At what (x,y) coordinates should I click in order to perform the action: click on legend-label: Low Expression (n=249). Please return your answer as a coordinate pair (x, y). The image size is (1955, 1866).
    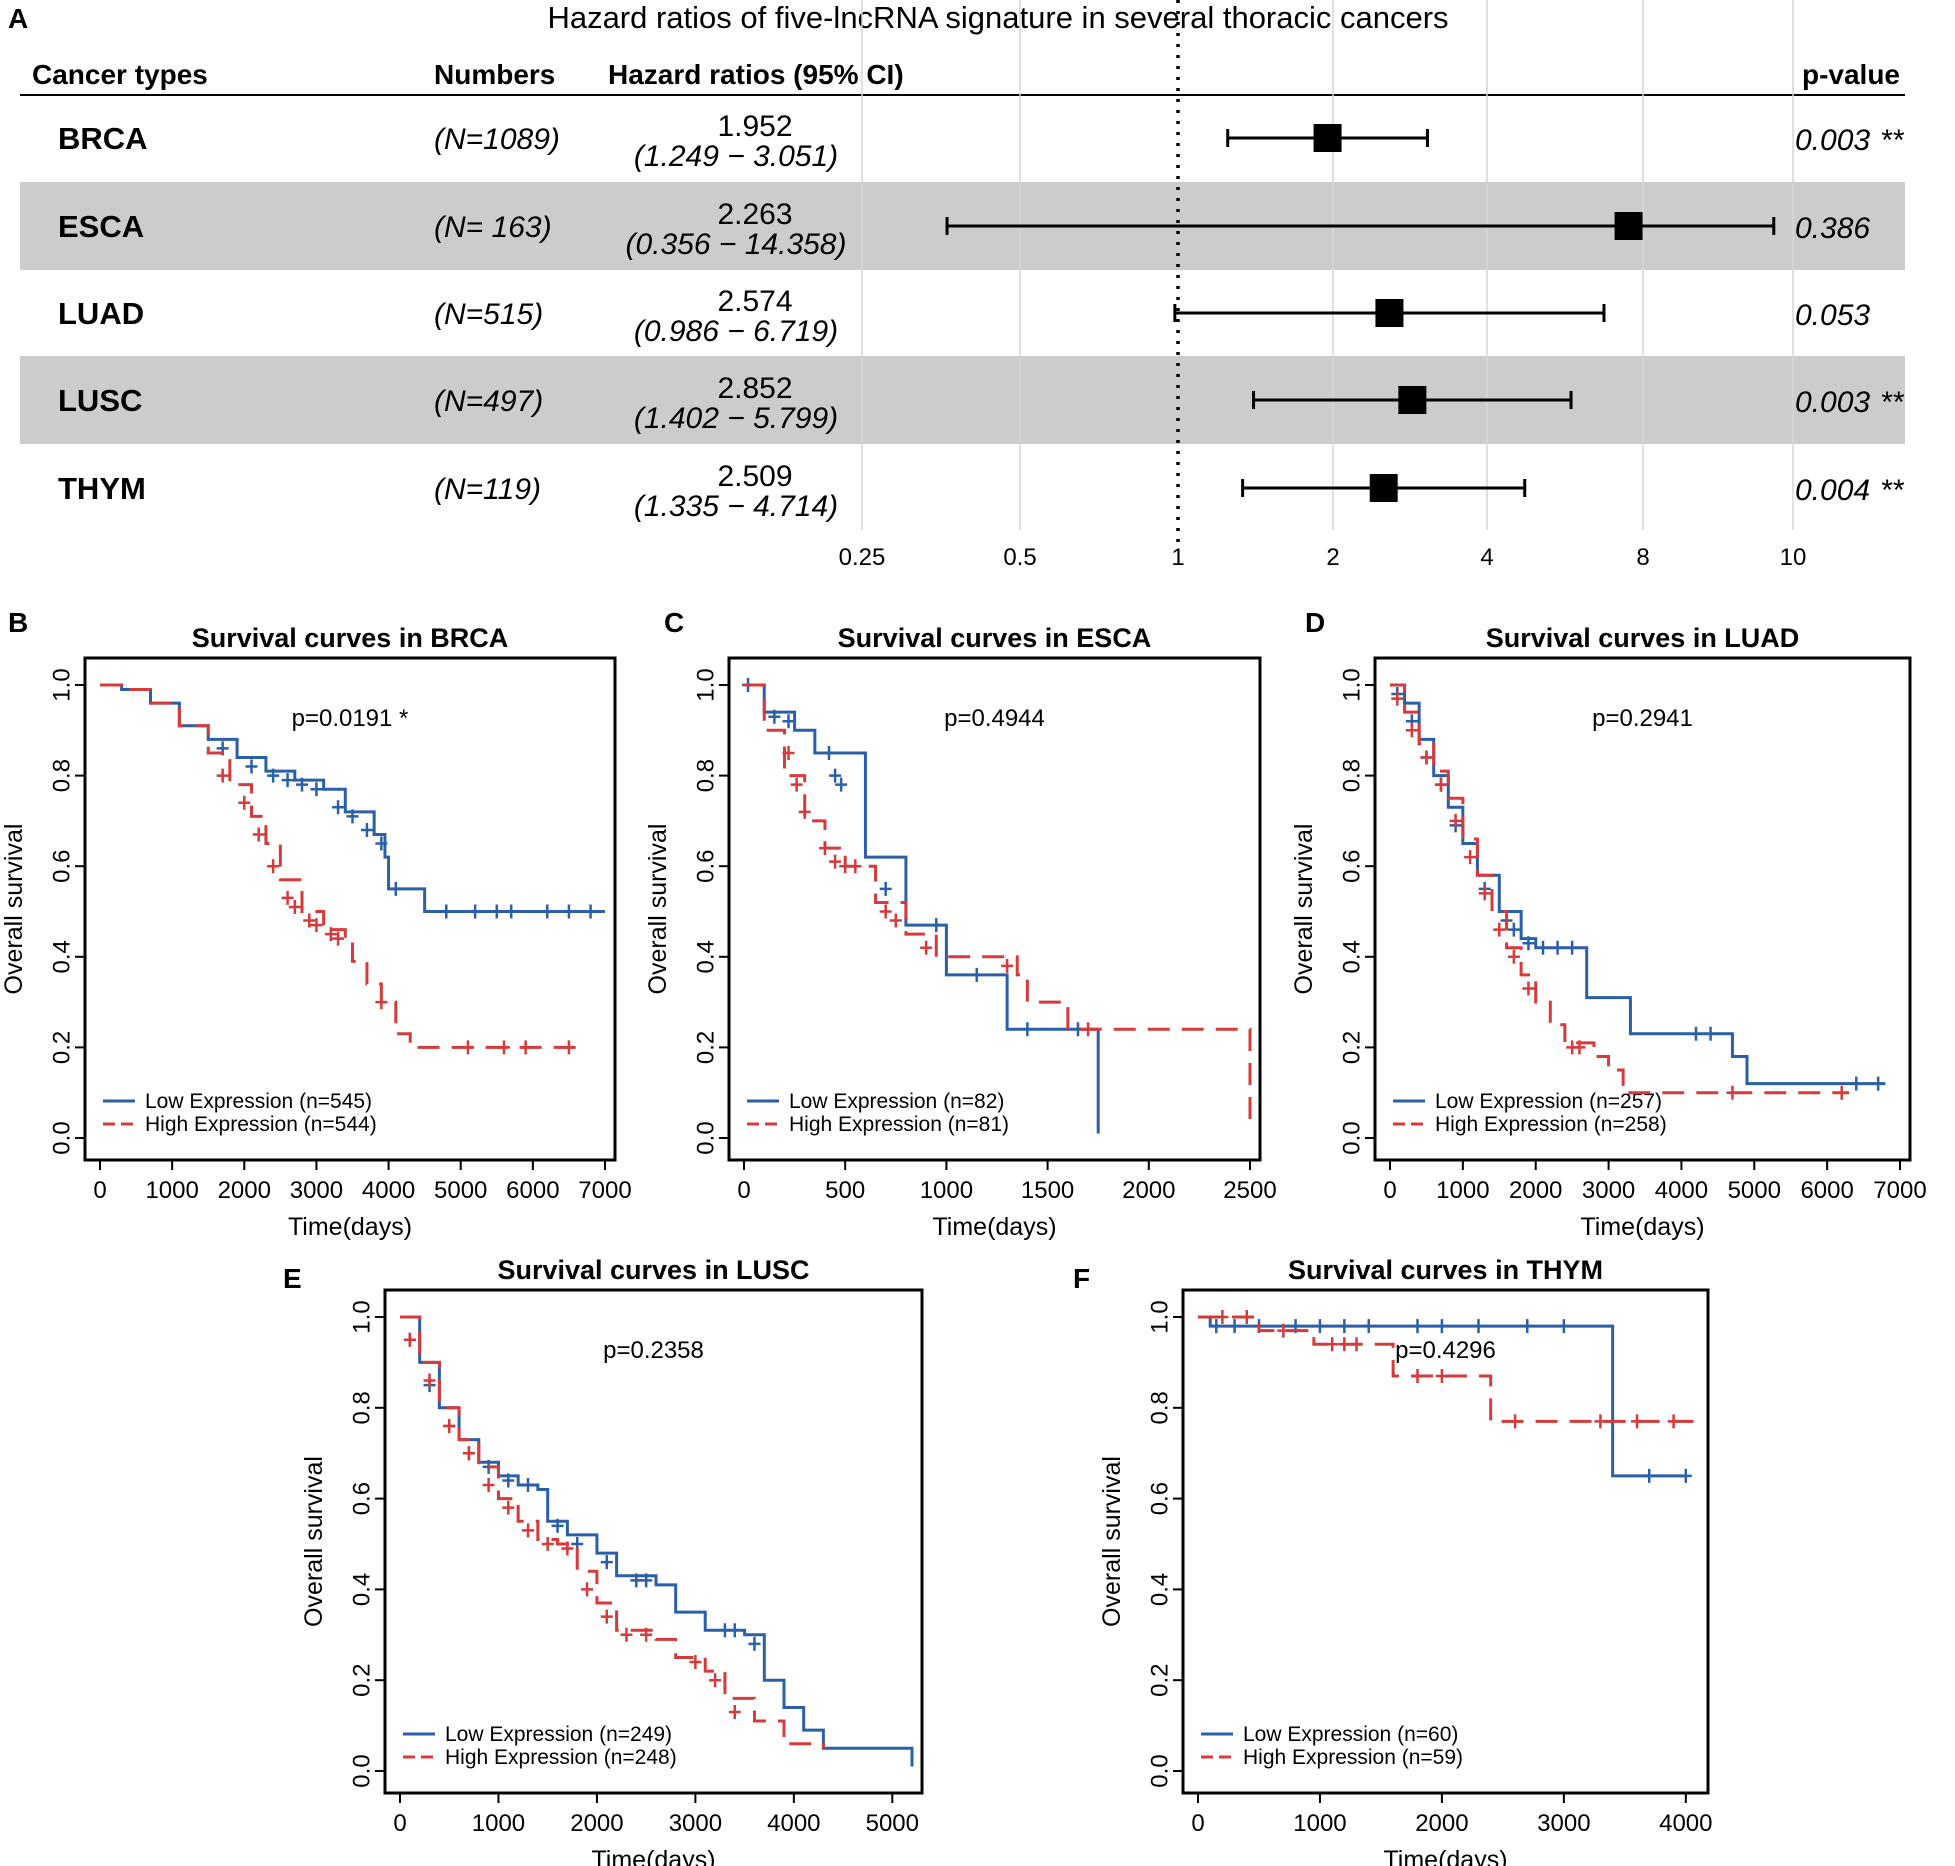
    Looking at the image, I should click on (558, 1734).